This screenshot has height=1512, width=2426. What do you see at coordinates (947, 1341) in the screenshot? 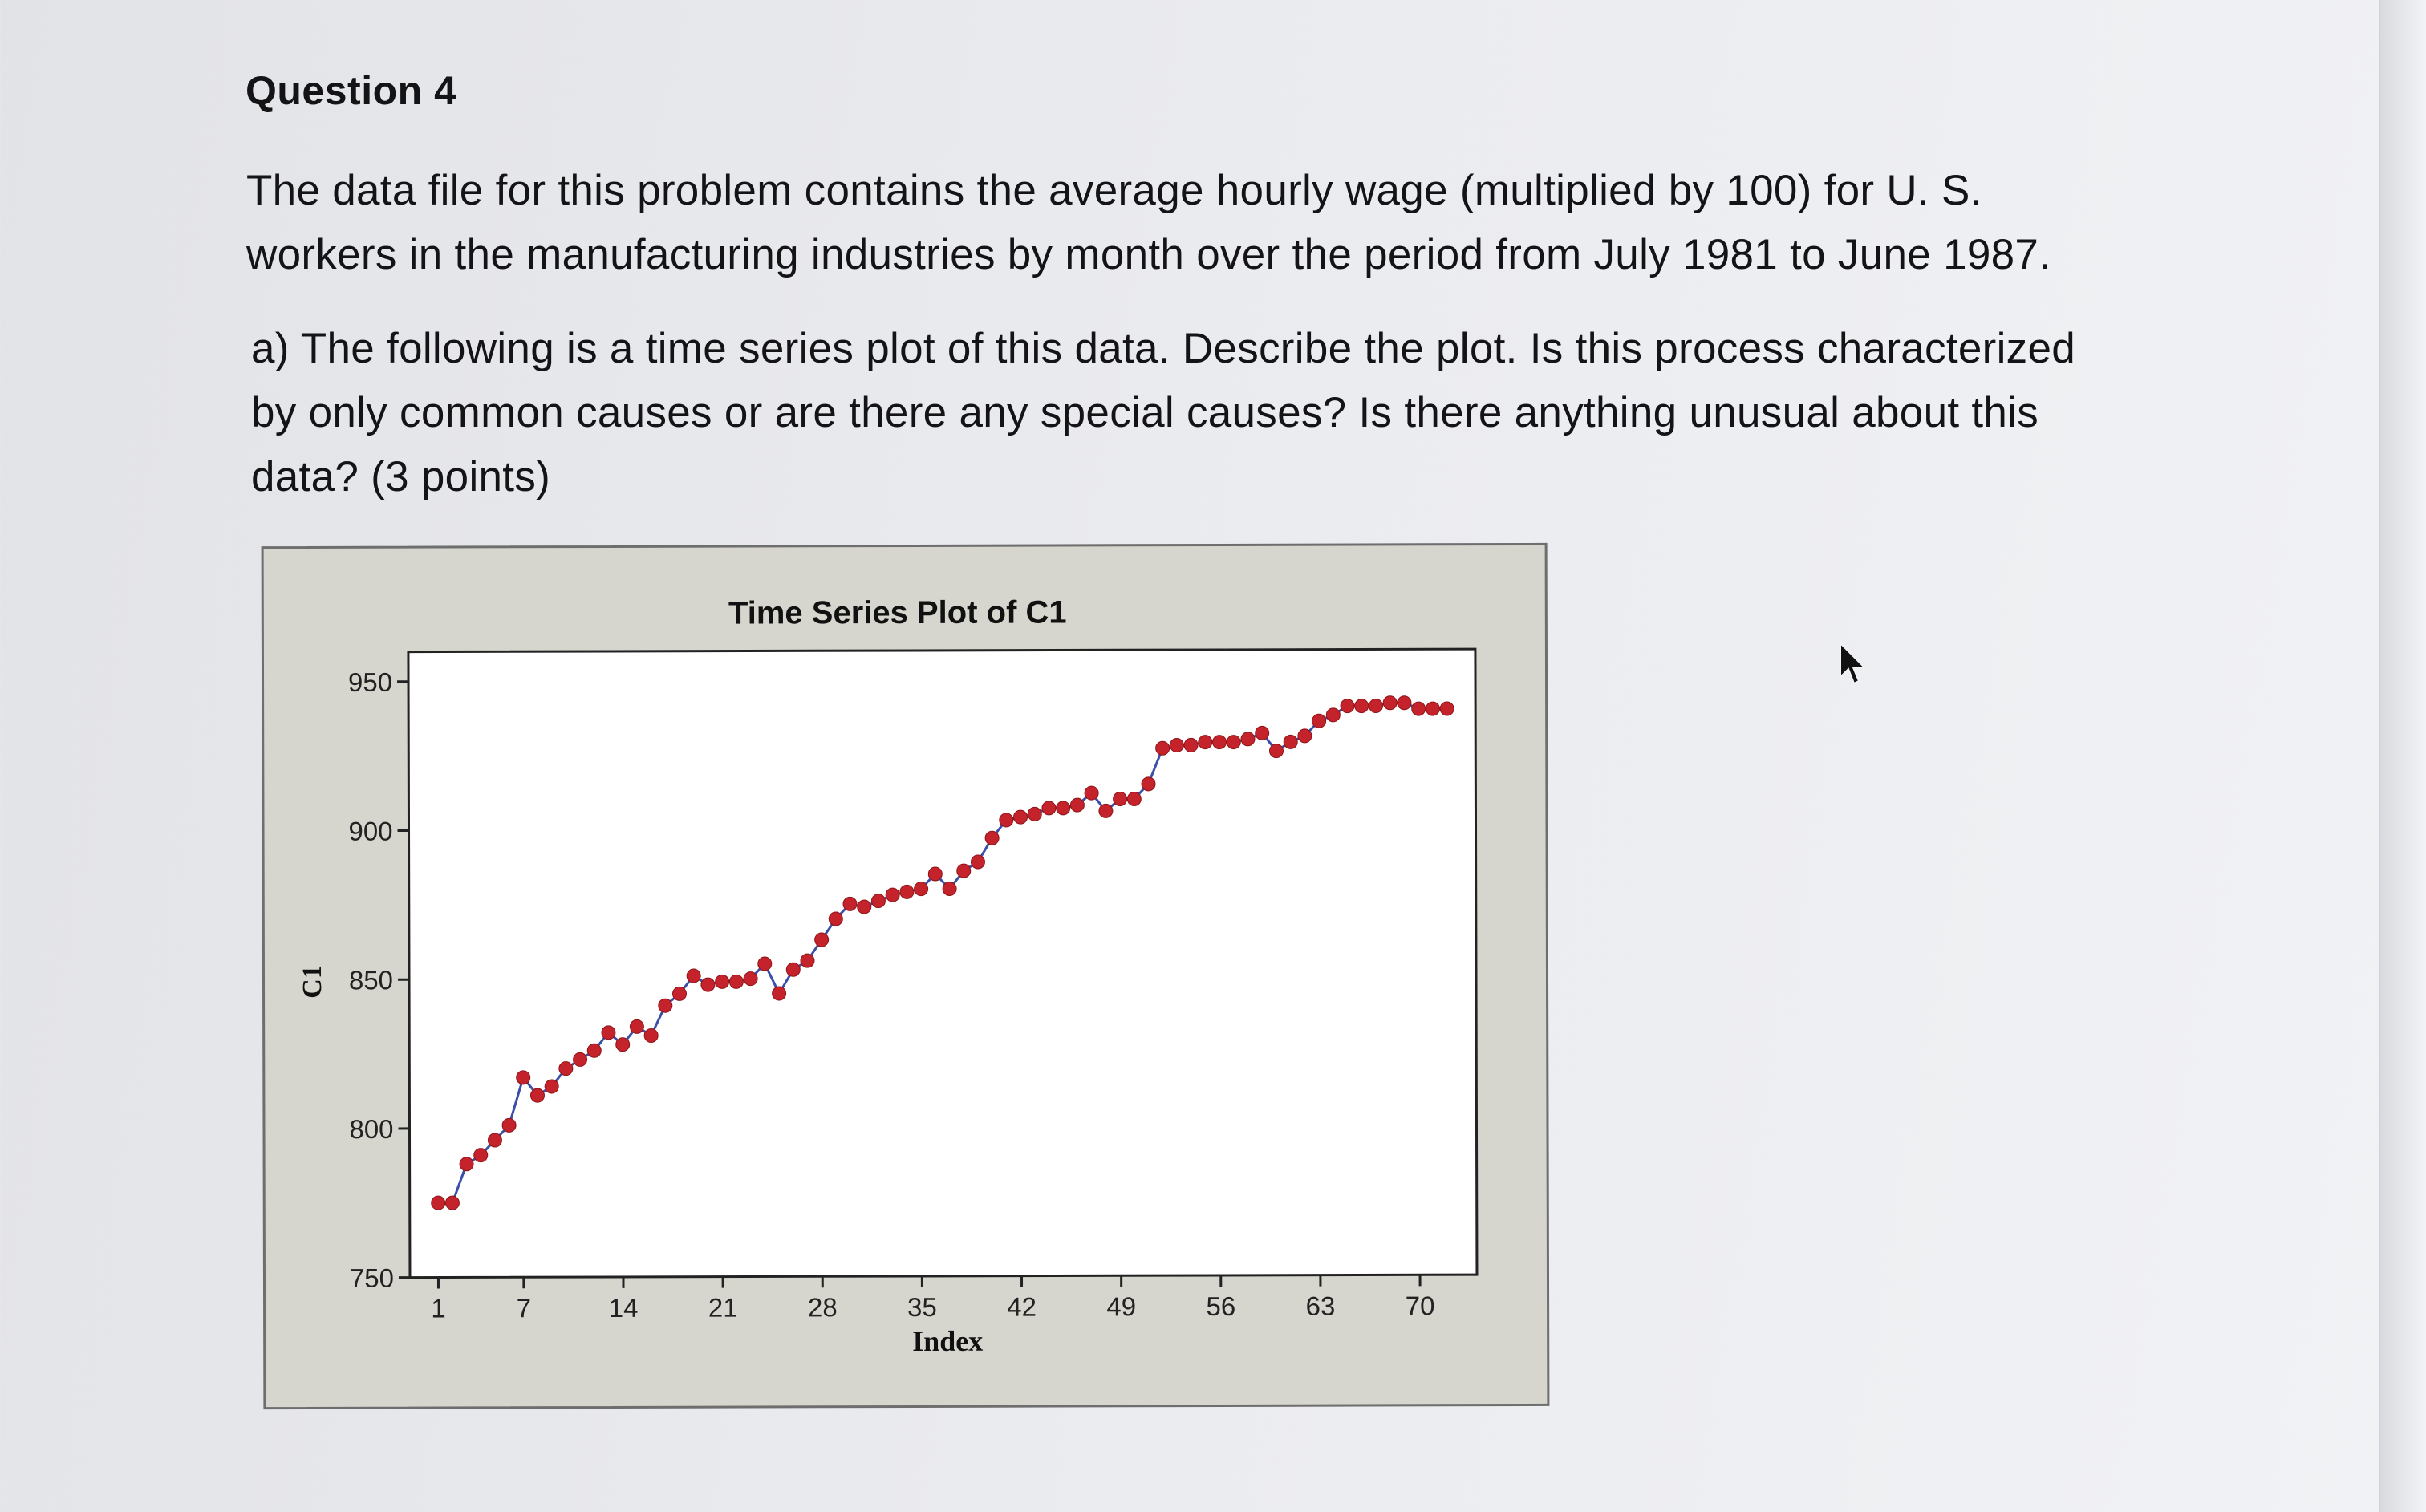
I see `x-axis-label: Index` at bounding box center [947, 1341].